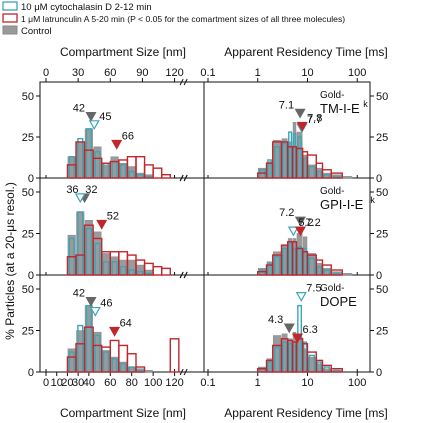 Image resolution: width=426 pixels, height=423 pixels. I want to click on x-tick-label: 90, so click(142, 73).